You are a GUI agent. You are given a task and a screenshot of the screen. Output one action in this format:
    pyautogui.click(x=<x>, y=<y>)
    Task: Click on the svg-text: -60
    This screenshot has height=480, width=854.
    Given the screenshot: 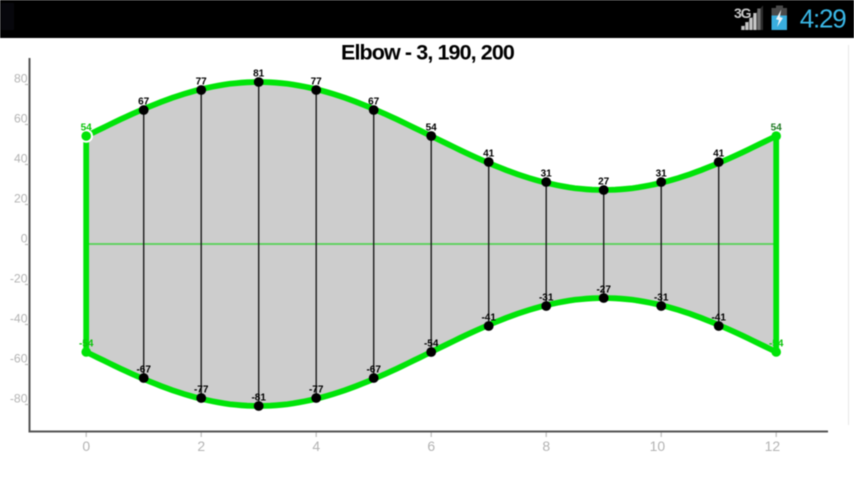 What is the action you would take?
    pyautogui.click(x=19, y=359)
    